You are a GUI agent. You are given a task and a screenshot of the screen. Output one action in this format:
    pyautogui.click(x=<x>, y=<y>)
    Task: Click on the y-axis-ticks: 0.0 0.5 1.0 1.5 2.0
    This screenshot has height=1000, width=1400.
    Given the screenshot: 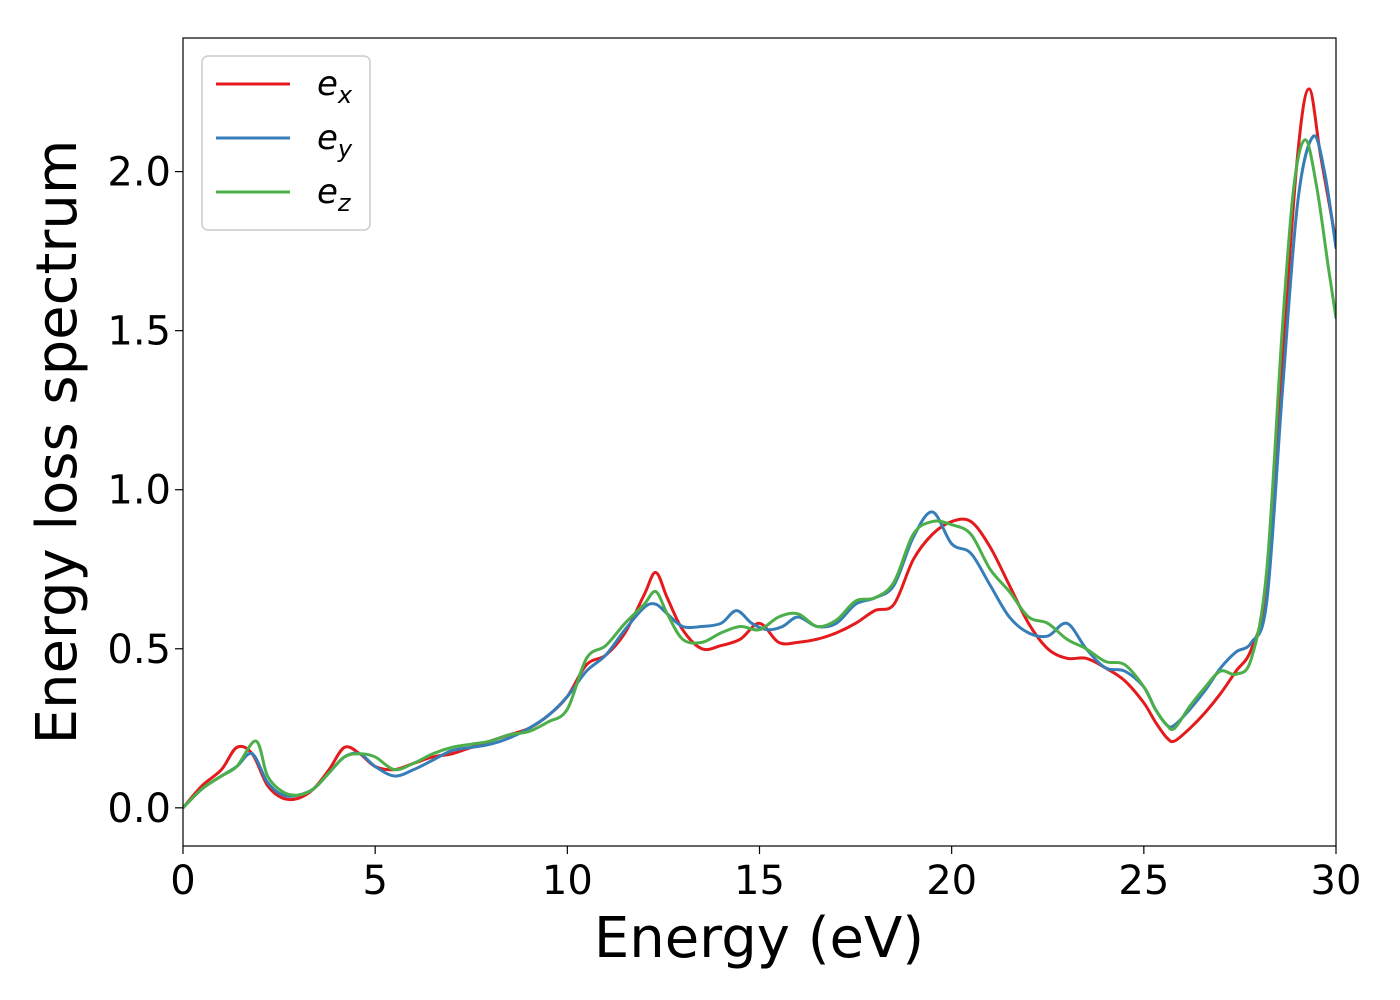 What is the action you would take?
    pyautogui.click(x=145, y=491)
    